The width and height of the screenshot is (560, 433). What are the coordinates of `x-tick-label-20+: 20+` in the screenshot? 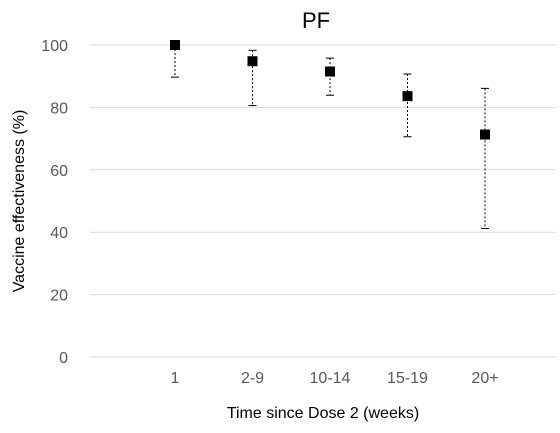 It's located at (484, 378).